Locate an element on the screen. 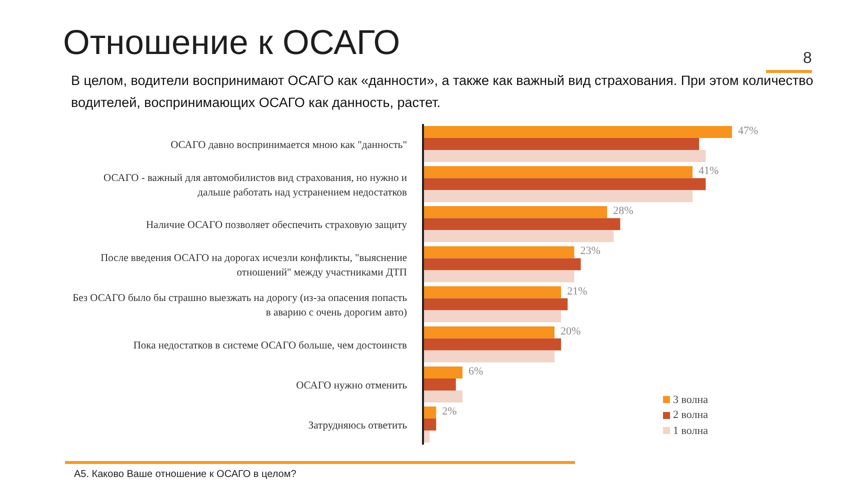 The width and height of the screenshot is (850, 497). data-label: 21% is located at coordinates (577, 291).